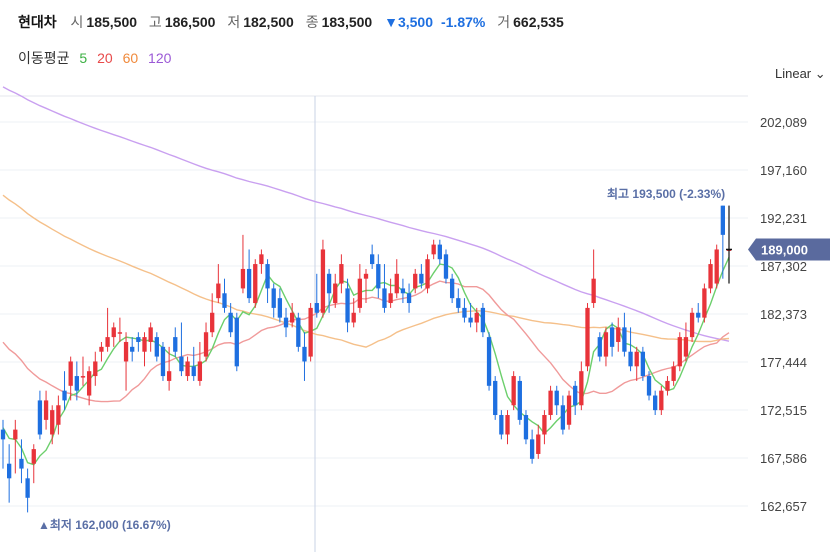 This screenshot has width=830, height=552. What do you see at coordinates (130, 58) in the screenshot?
I see `ma-60-label: 60` at bounding box center [130, 58].